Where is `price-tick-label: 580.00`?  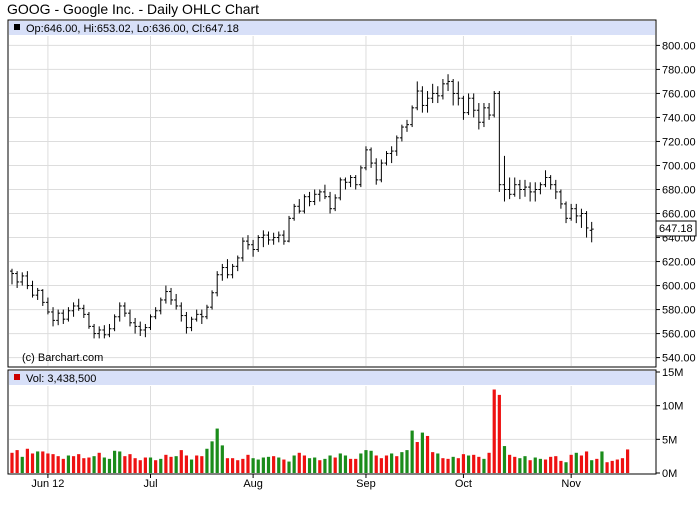
price-tick-label: 580.00 is located at coordinates (679, 311).